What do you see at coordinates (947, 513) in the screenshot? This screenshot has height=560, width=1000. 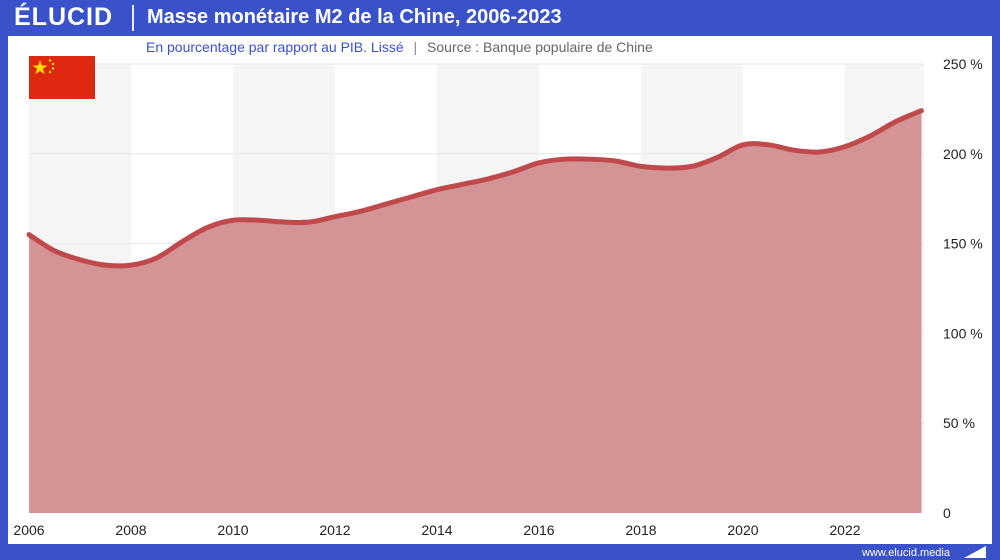 I see `y-tick-label: 0` at bounding box center [947, 513].